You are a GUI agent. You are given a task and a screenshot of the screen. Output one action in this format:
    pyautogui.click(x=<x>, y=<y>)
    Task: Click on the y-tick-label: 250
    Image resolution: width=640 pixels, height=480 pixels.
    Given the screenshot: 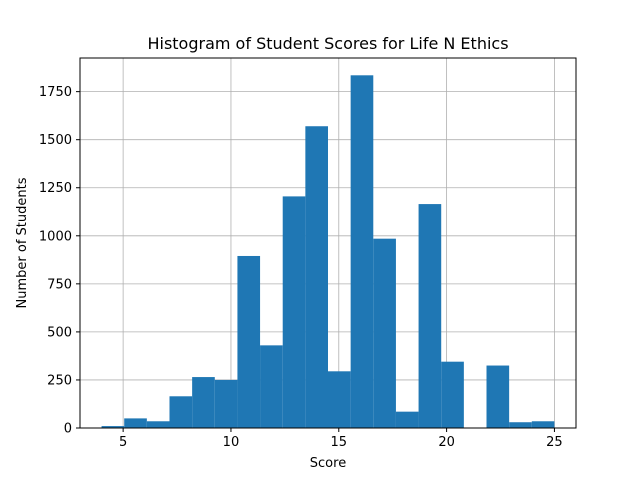 What is the action you would take?
    pyautogui.click(x=59, y=380)
    